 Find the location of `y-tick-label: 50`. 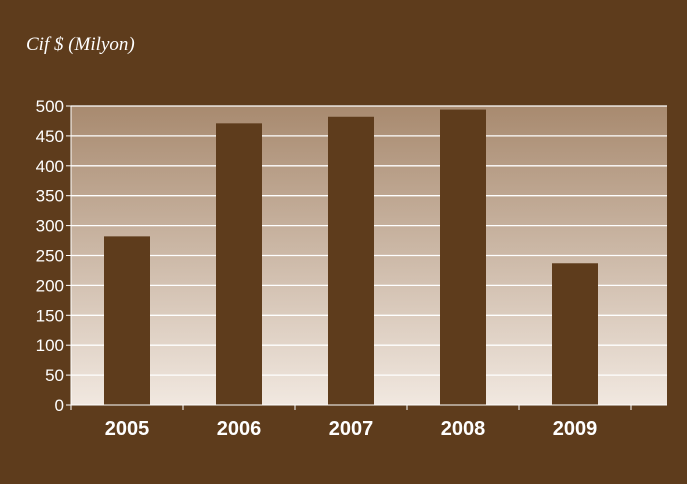

y-tick-label: 50 is located at coordinates (54, 375).